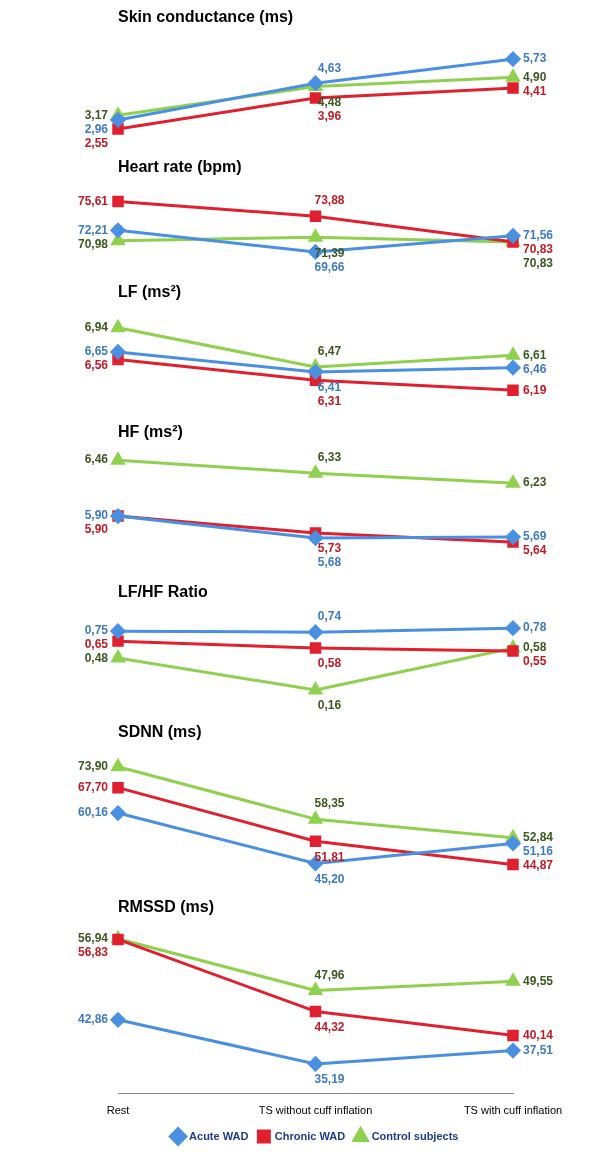 This screenshot has width=601, height=1156. Describe the element at coordinates (93, 1019) in the screenshot. I see `data-label: 42,86` at that location.